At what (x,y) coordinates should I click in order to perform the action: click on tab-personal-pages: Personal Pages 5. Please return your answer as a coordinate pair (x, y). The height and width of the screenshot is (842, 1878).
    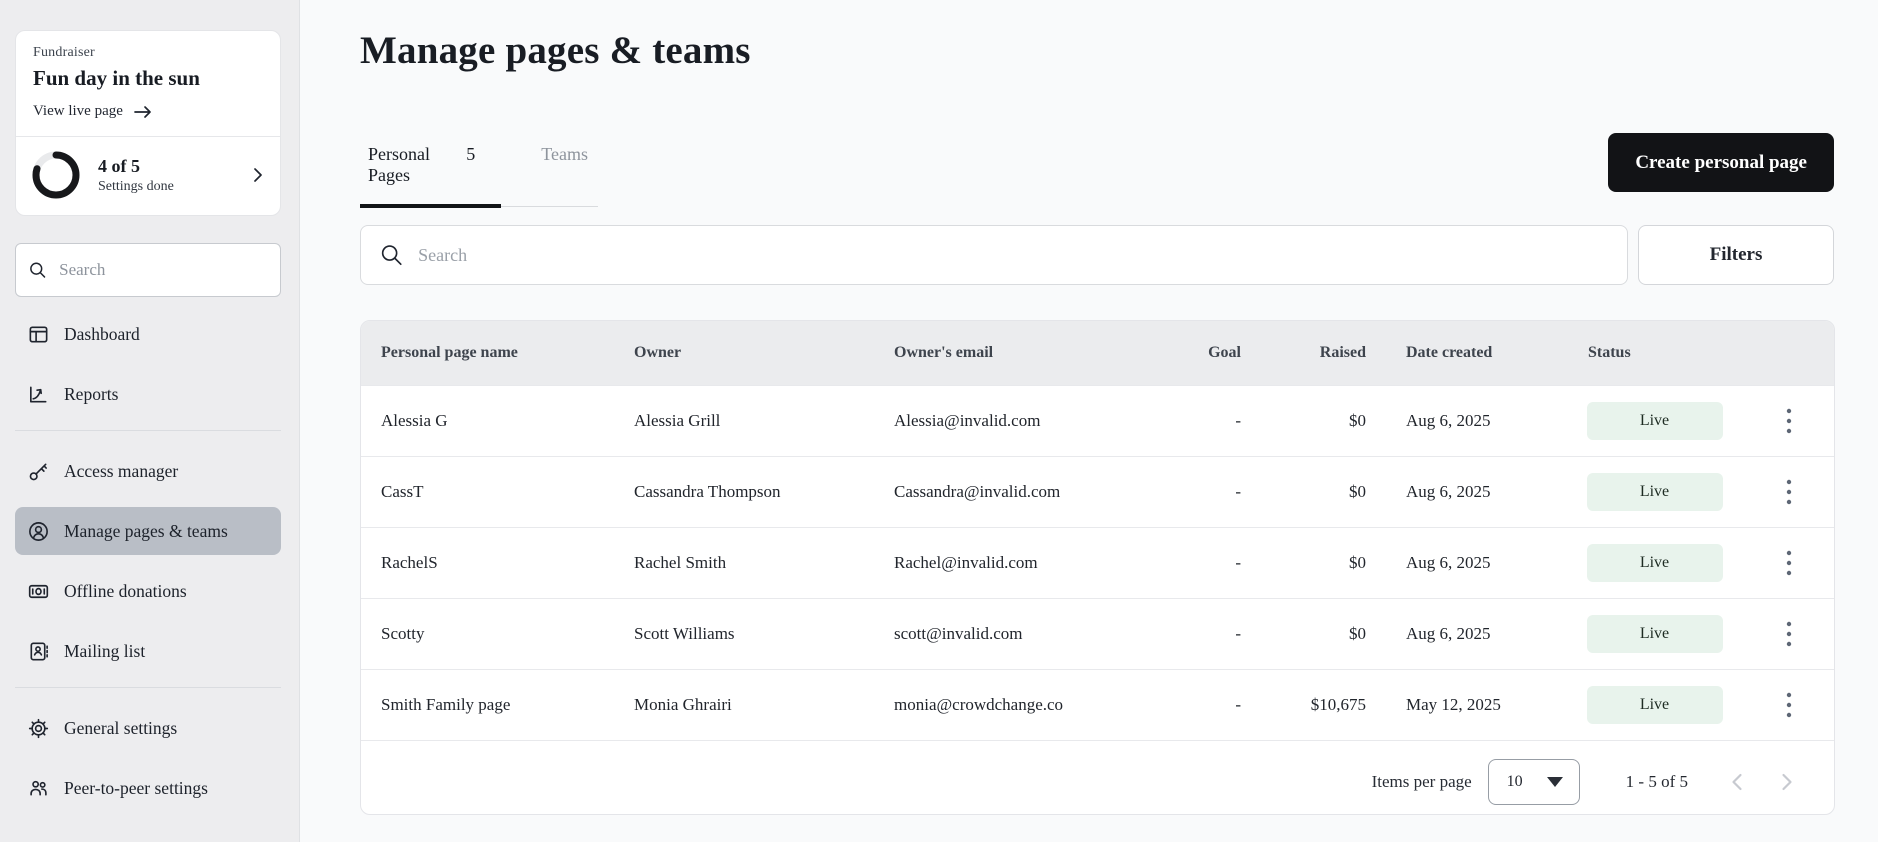
    Looking at the image, I should click on (431, 169).